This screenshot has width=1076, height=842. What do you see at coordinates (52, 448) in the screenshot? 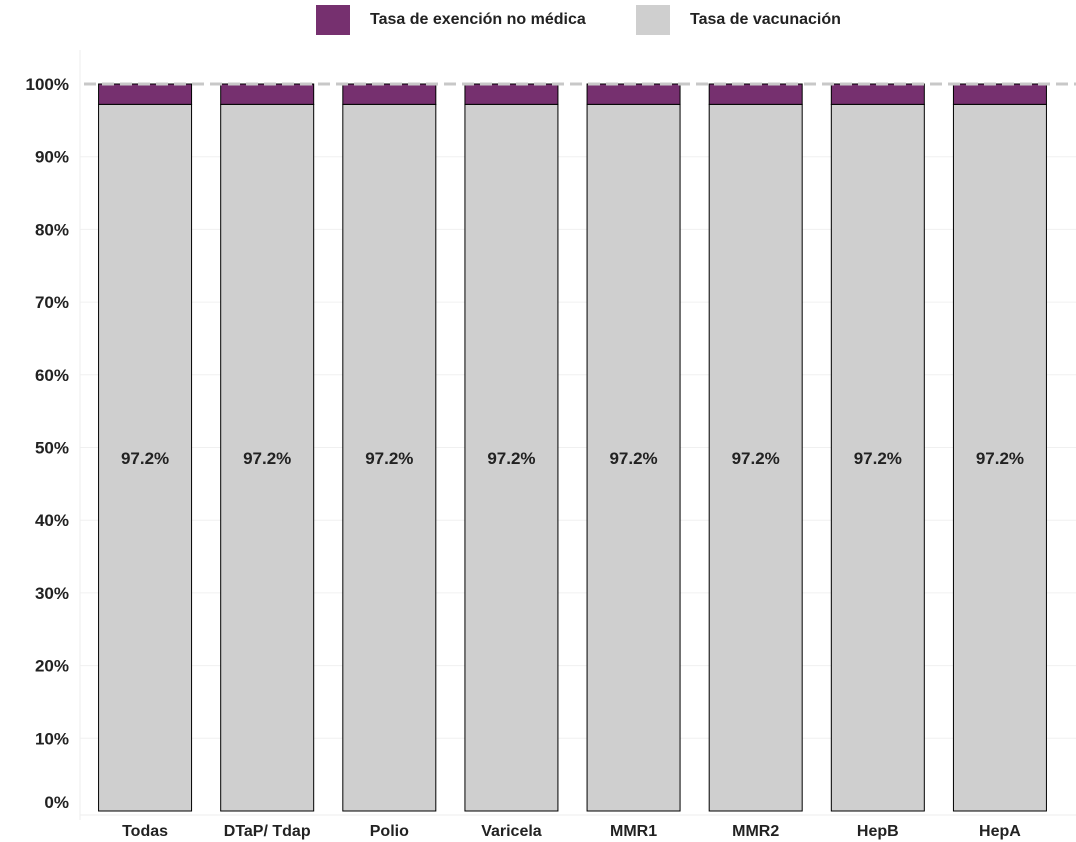
I see `y-tick-label: 50%` at bounding box center [52, 448].